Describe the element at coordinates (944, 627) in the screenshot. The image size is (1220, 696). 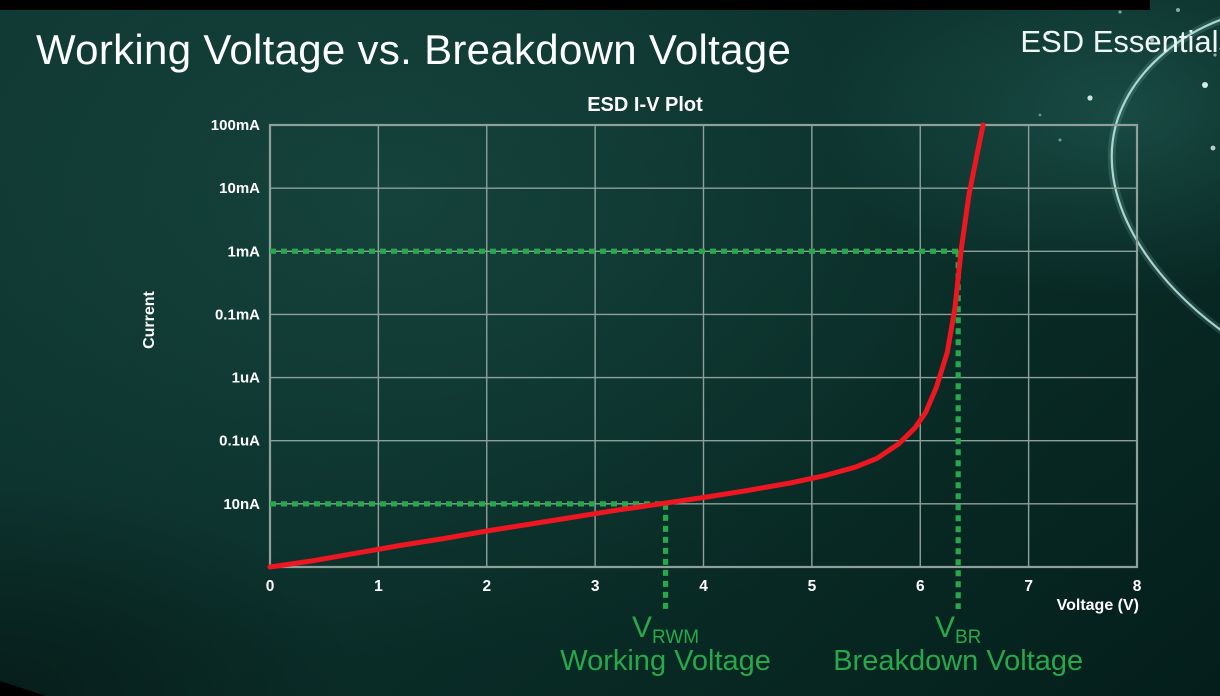
I see `vbr-symbol: V` at that location.